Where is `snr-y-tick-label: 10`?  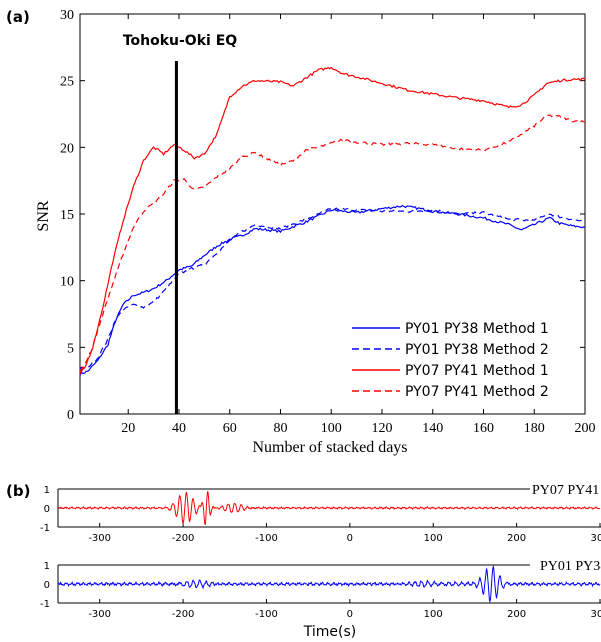
snr-y-tick-label: 10 is located at coordinates (67, 282).